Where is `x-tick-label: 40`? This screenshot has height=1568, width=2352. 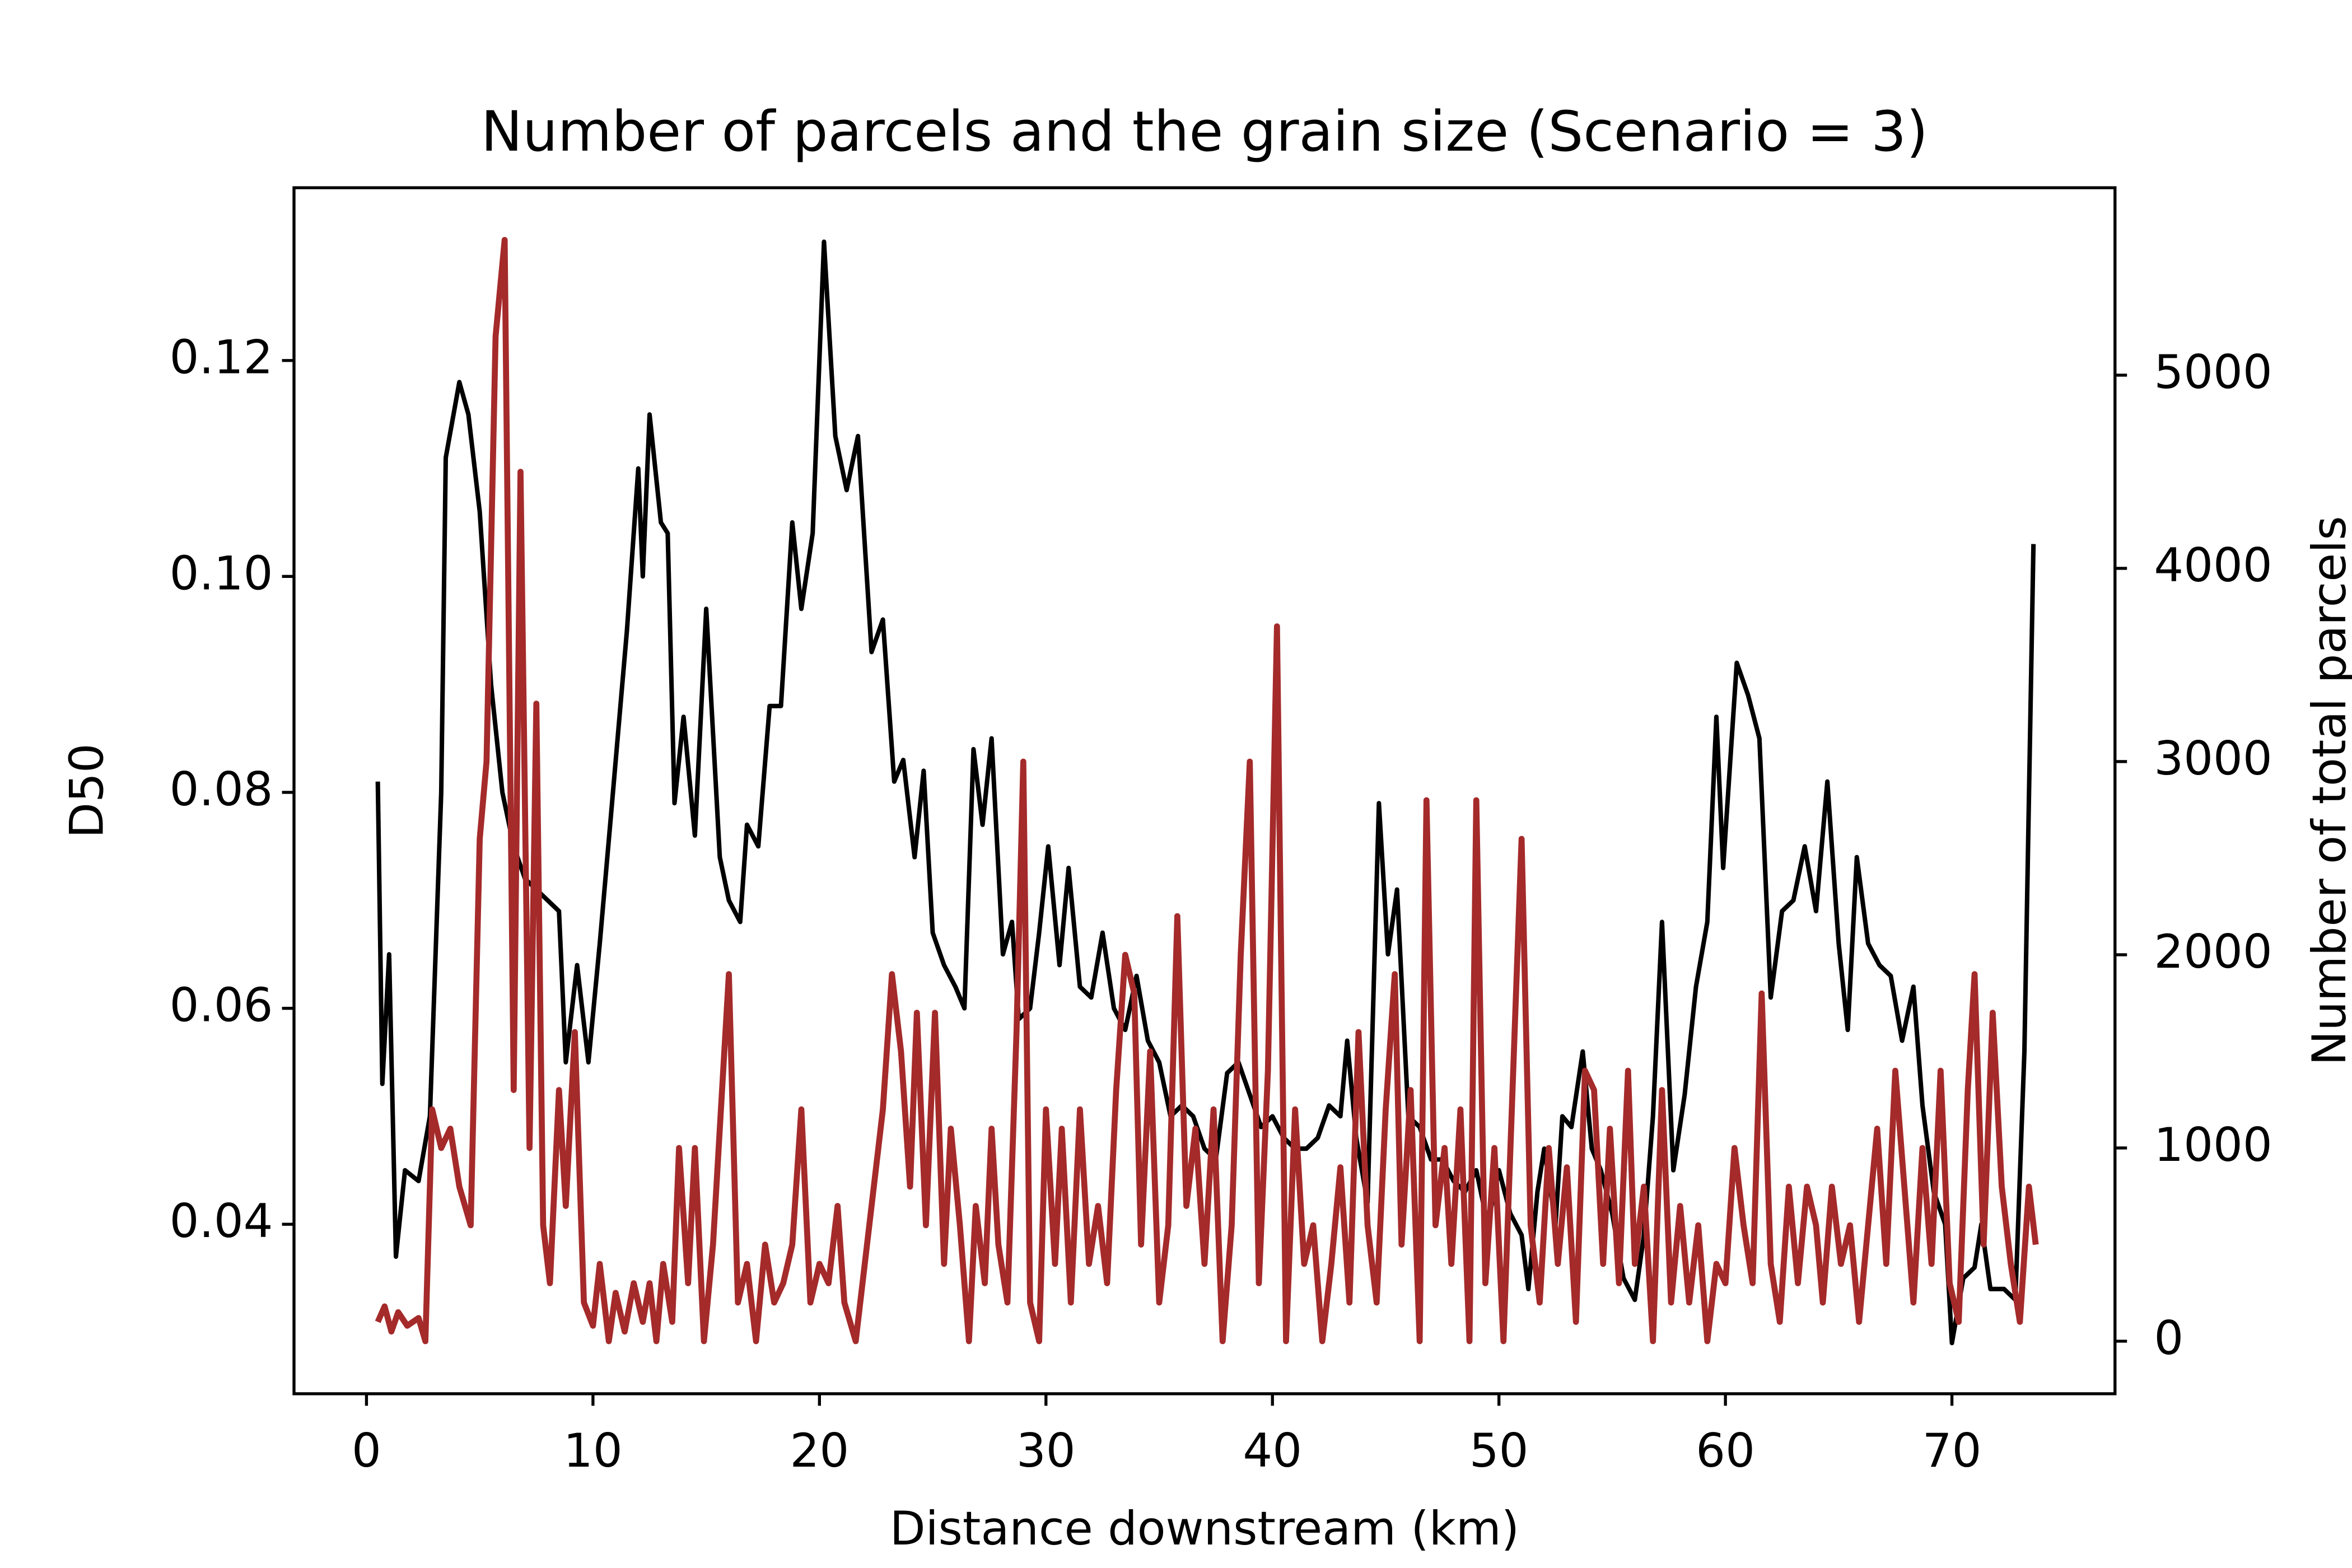
x-tick-label: 40 is located at coordinates (1273, 1451).